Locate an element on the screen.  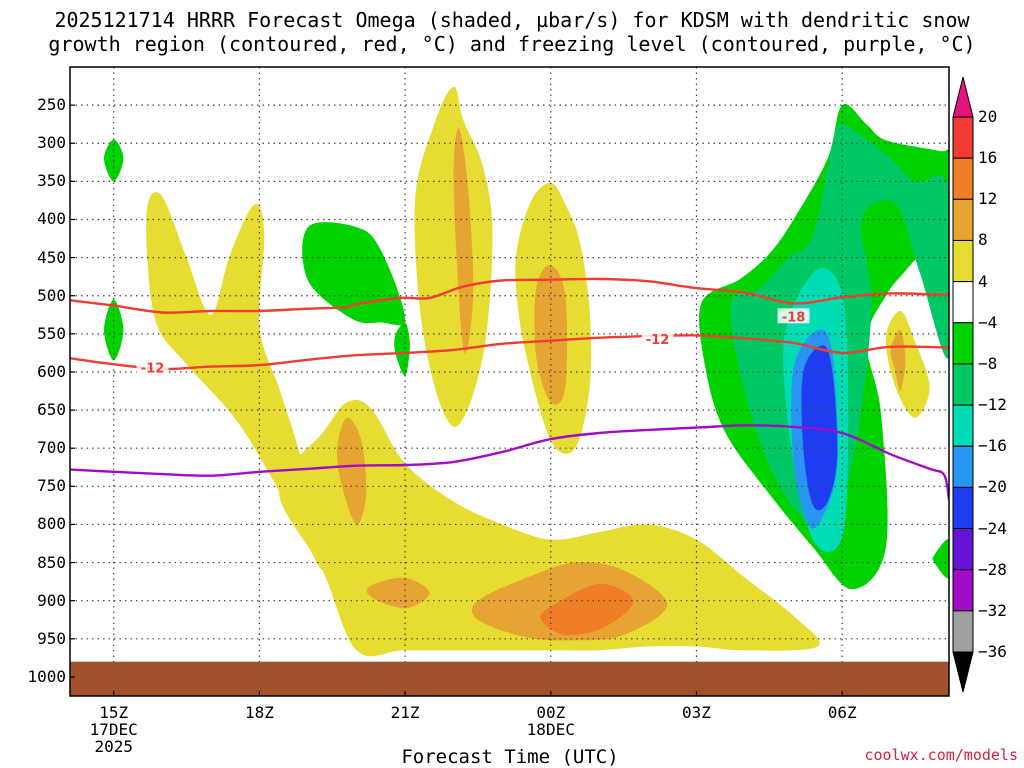
pressure-label-900: 900 is located at coordinates (51, 600).